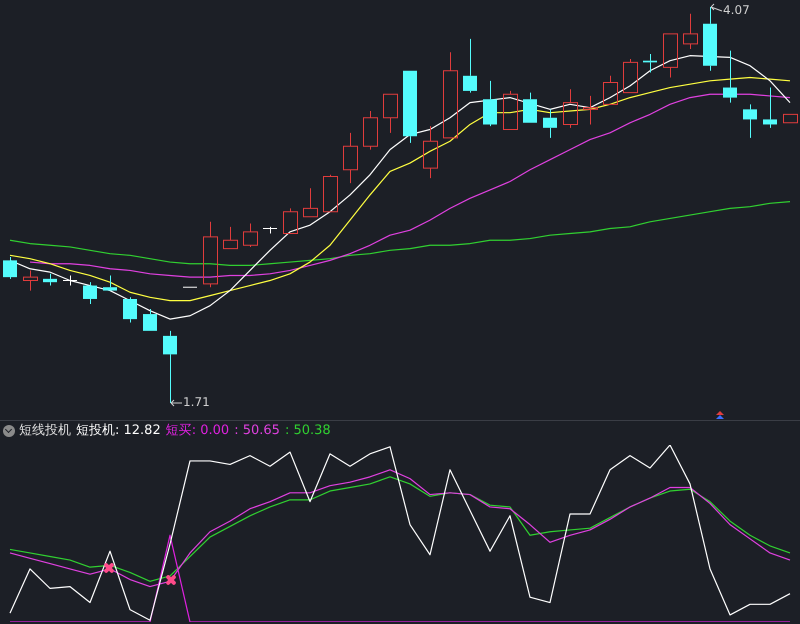 The image size is (800, 624). Describe the element at coordinates (307, 431) in the screenshot. I see `text: : 50.38` at that location.